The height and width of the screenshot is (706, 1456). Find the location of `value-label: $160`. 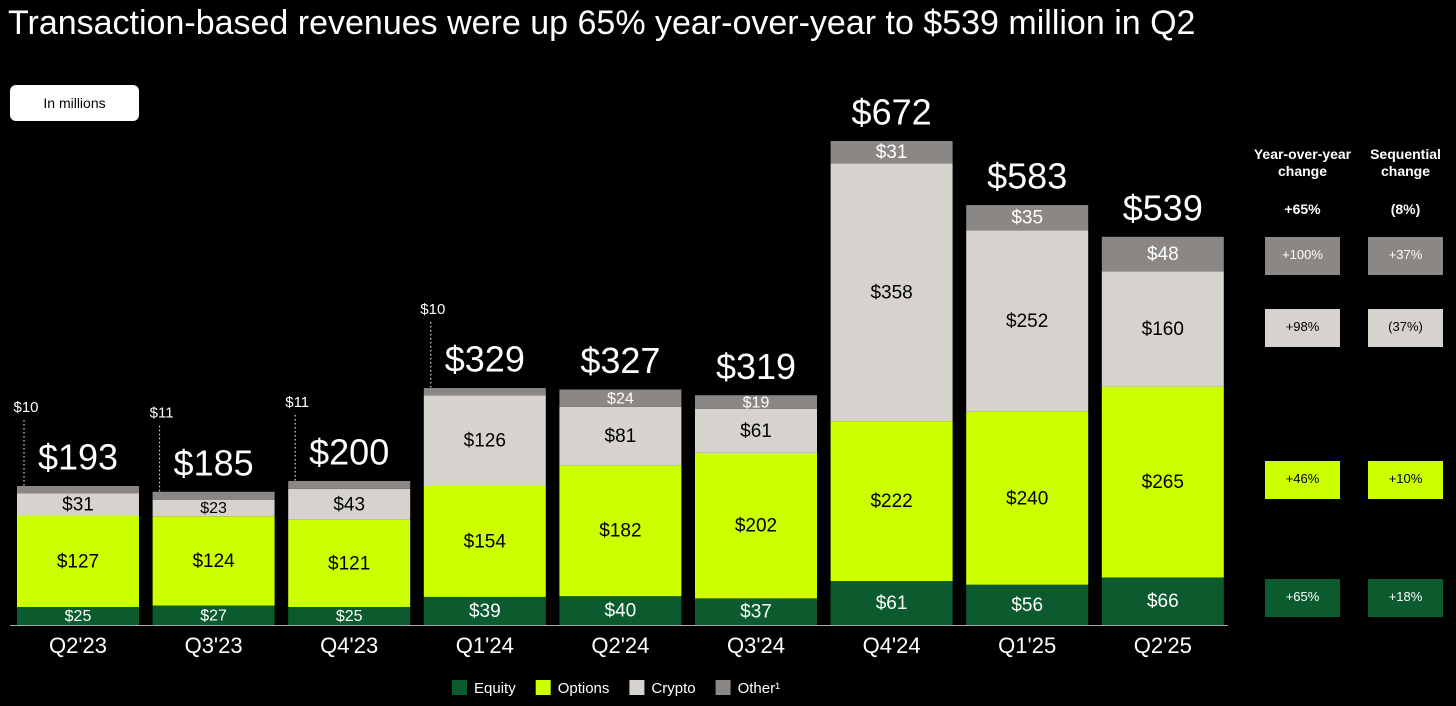

value-label: $160 is located at coordinates (1163, 329).